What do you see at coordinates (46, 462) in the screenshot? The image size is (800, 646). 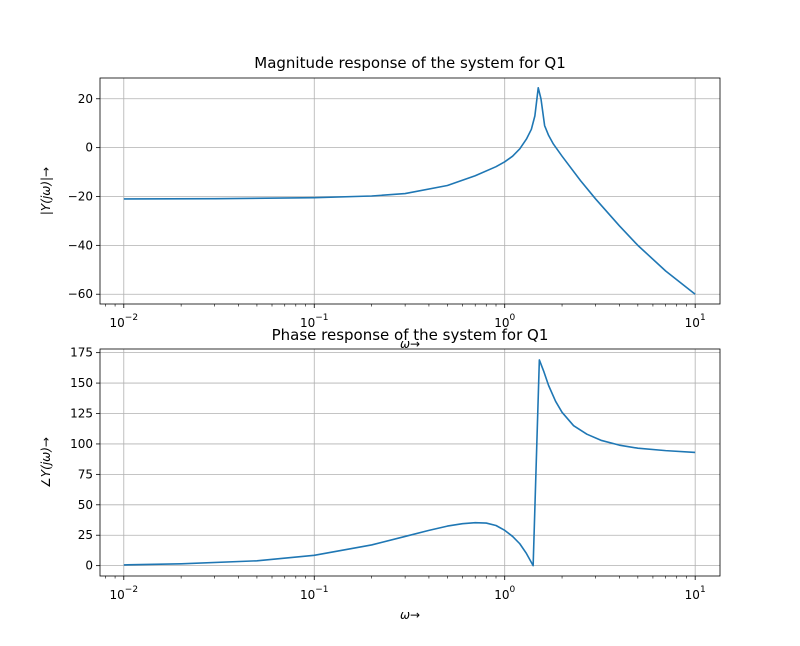 I see `phase-ylabel: ∠Y(jω)→` at bounding box center [46, 462].